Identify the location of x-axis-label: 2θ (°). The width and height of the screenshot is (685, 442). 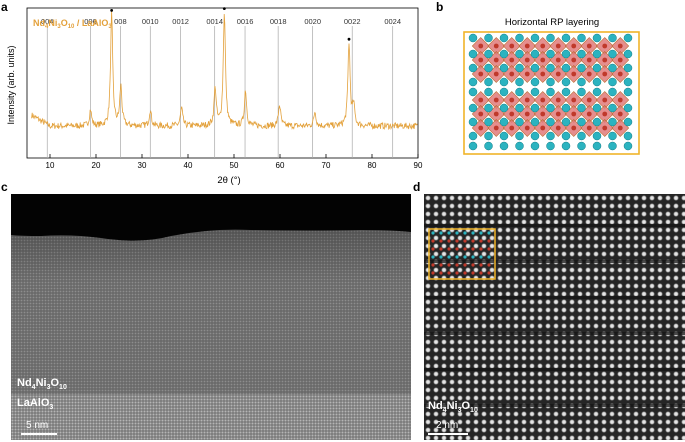
(228, 180).